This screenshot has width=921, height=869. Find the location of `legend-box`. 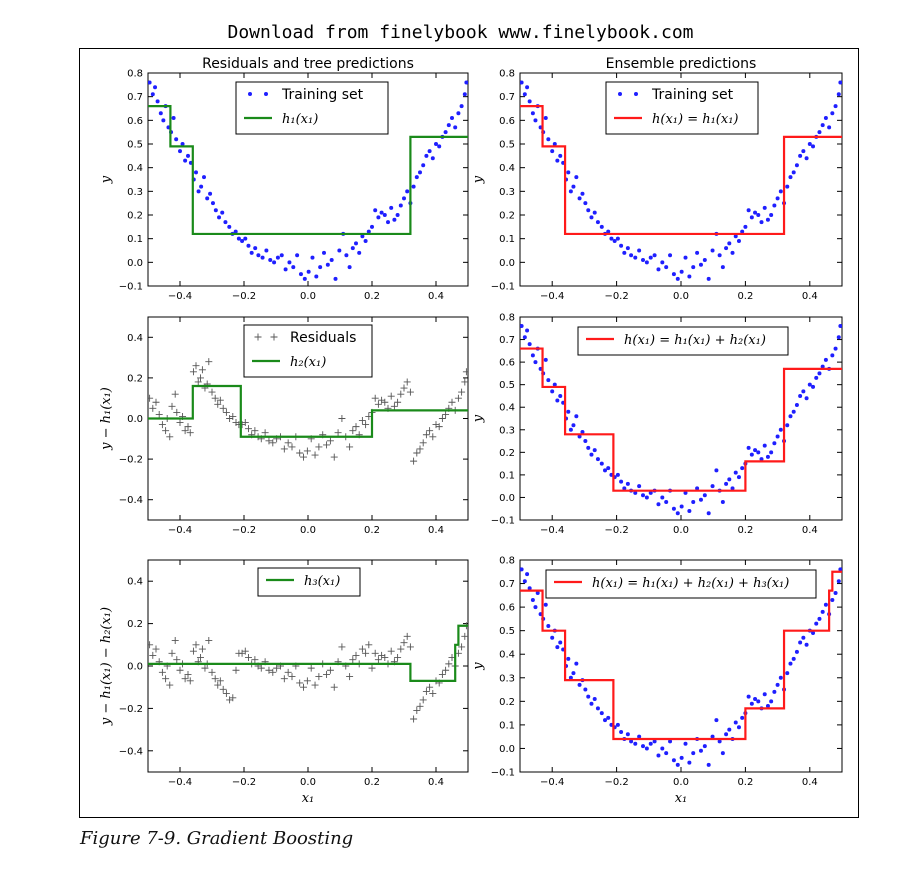

legend-box is located at coordinates (308, 351).